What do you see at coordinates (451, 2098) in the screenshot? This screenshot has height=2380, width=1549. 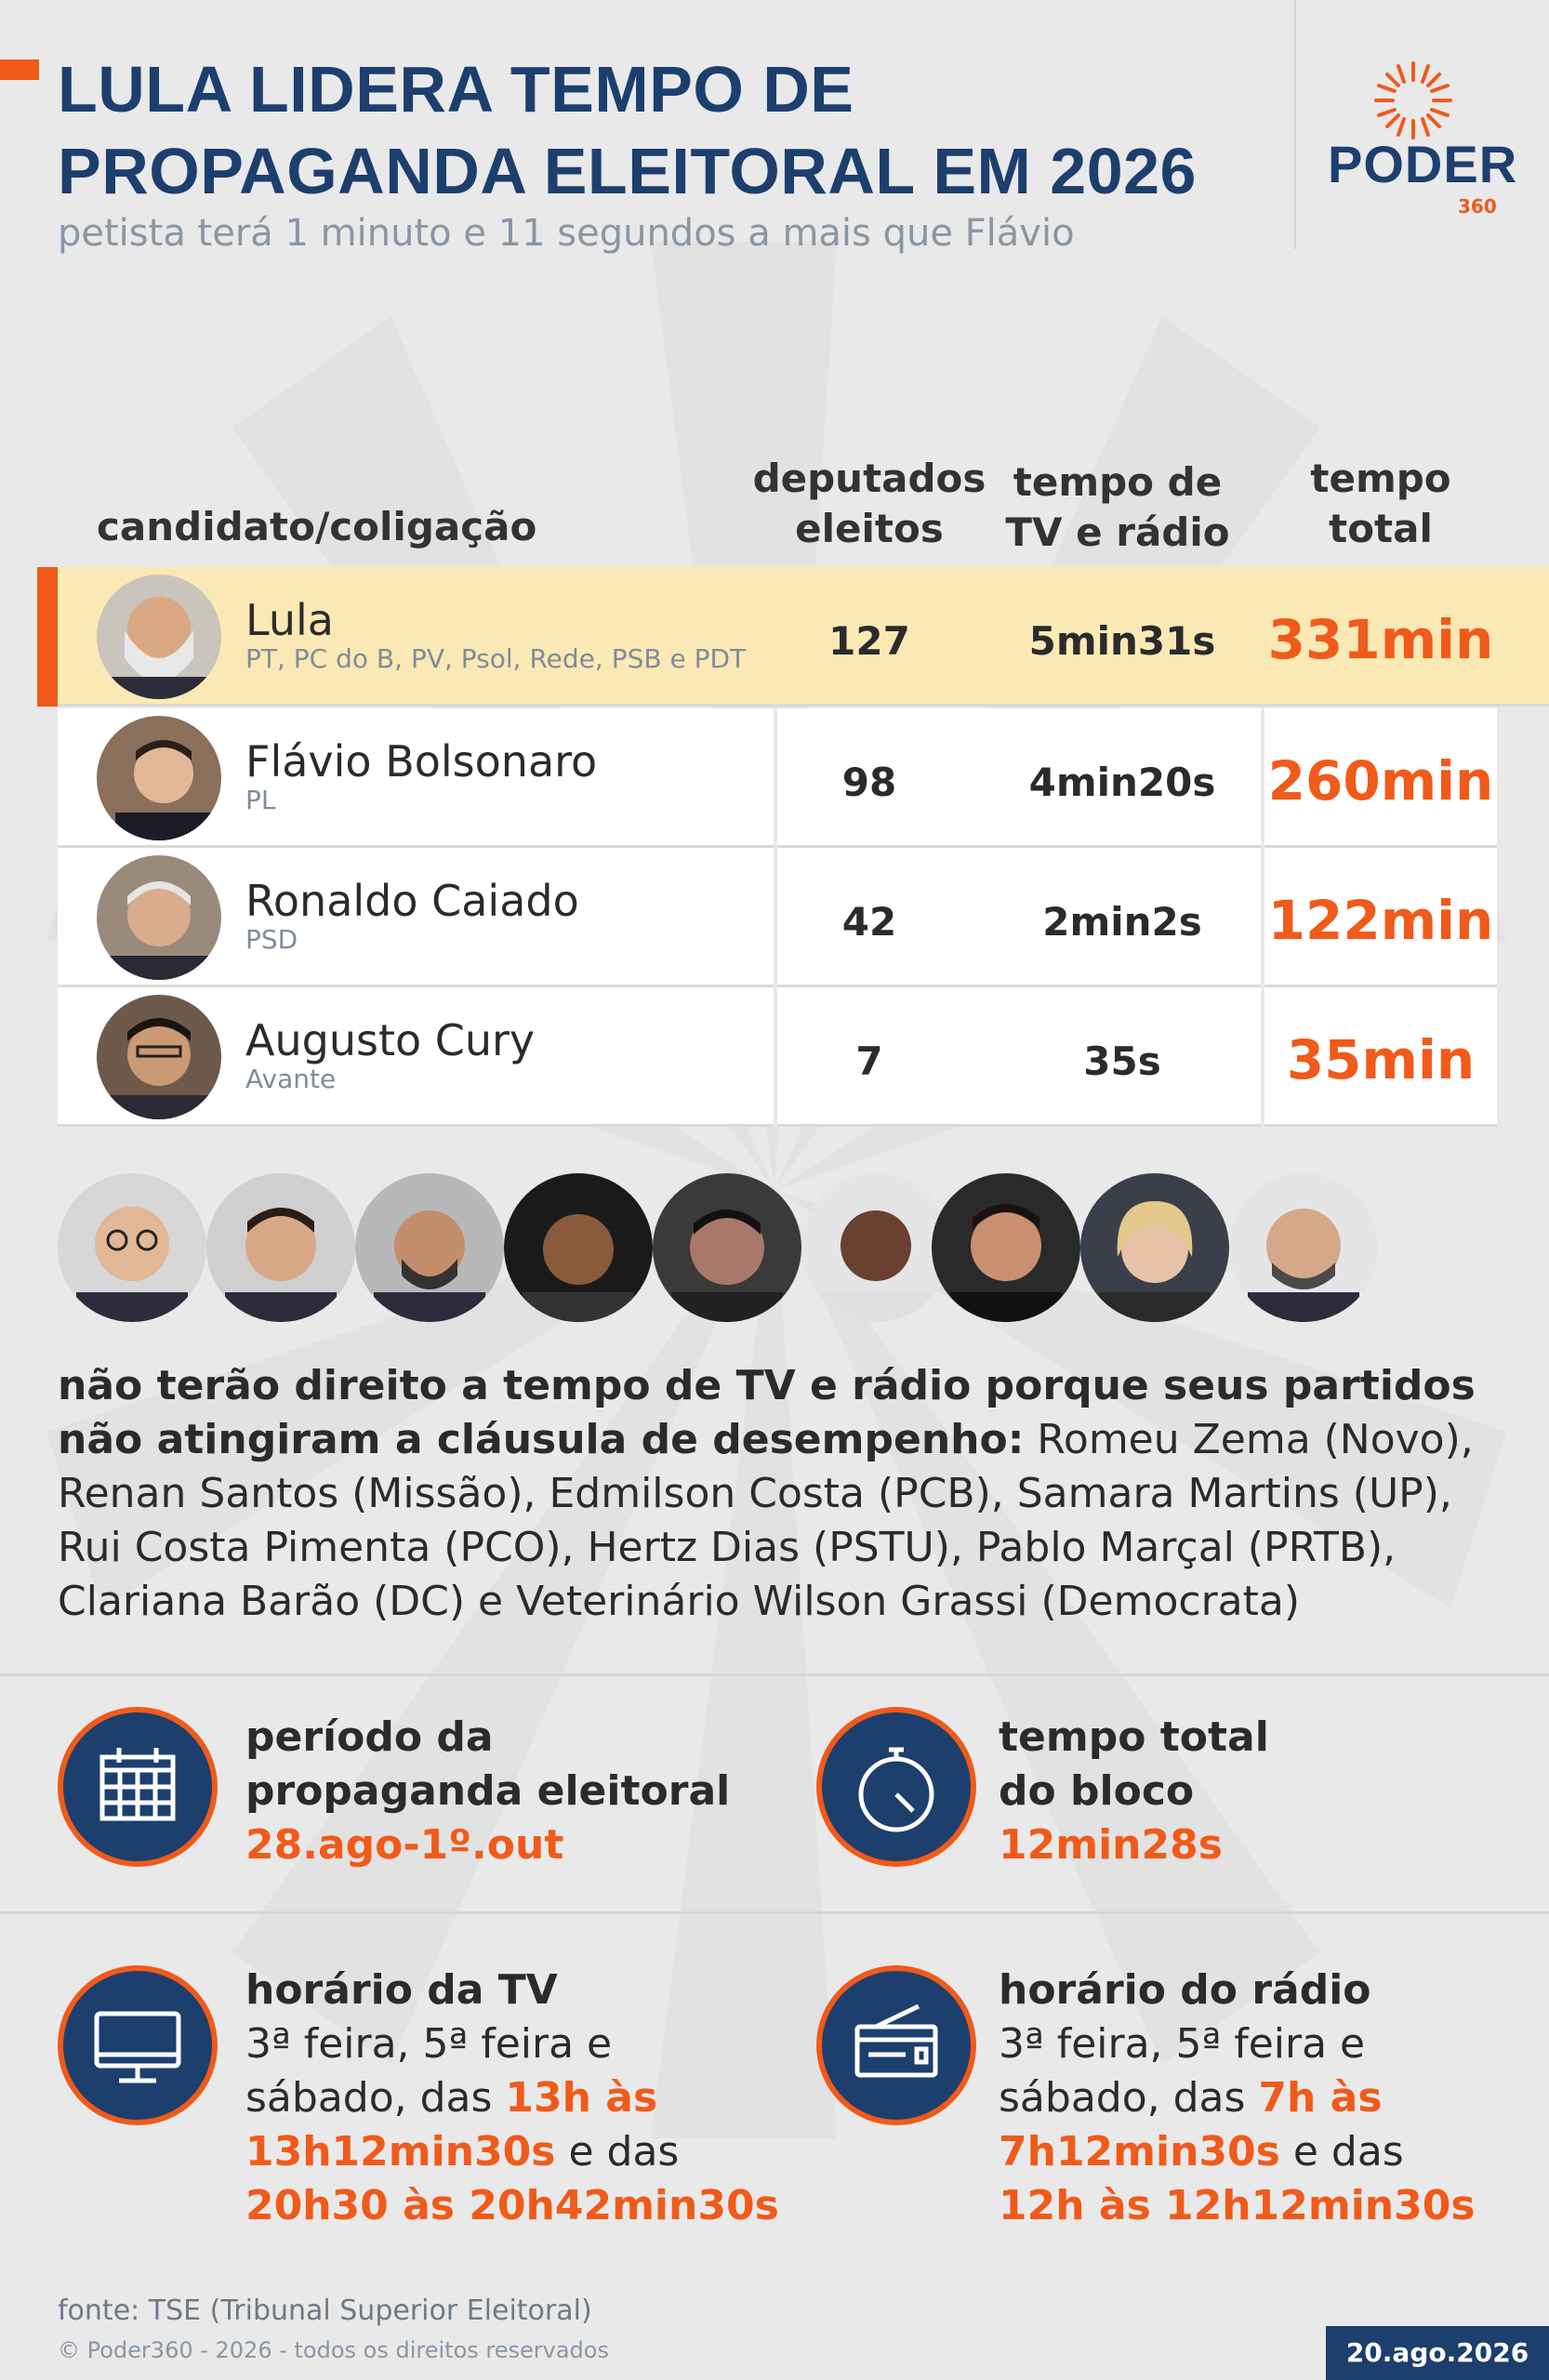 I see `tv-schedule-line2: sábado, das 13h às` at bounding box center [451, 2098].